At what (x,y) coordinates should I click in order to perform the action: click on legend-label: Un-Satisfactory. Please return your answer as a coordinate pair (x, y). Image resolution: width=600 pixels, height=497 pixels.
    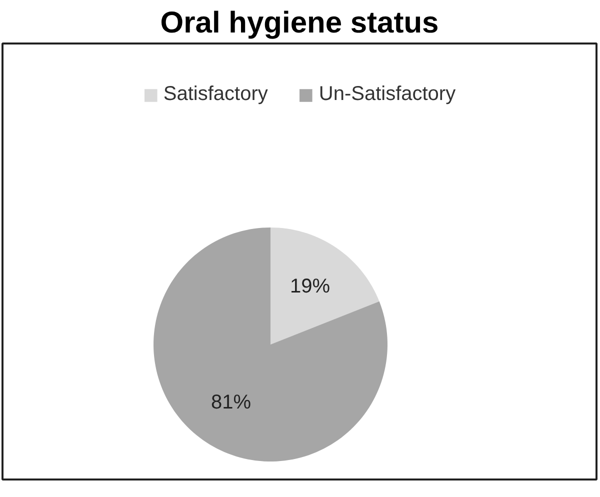
    Looking at the image, I should click on (387, 94).